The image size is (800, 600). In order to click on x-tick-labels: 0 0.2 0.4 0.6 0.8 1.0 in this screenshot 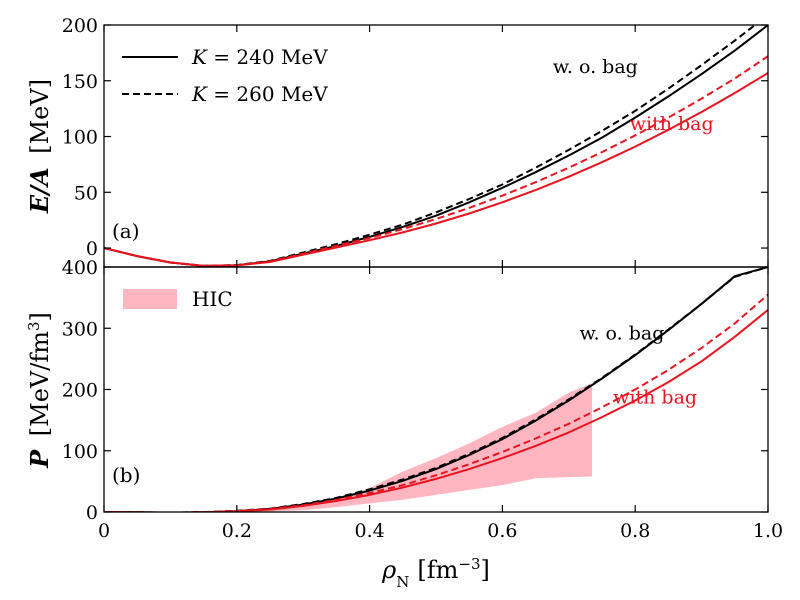, I will do `click(440, 531)`.